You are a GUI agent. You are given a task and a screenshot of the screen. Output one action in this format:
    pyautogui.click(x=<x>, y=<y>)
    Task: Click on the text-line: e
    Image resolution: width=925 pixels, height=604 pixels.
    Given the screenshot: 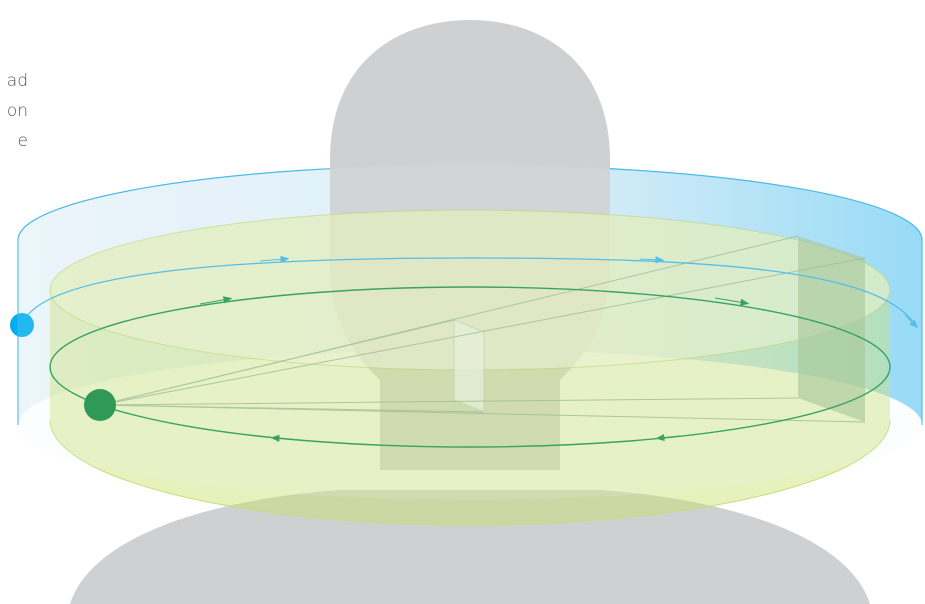 What is the action you would take?
    pyautogui.click(x=23, y=141)
    